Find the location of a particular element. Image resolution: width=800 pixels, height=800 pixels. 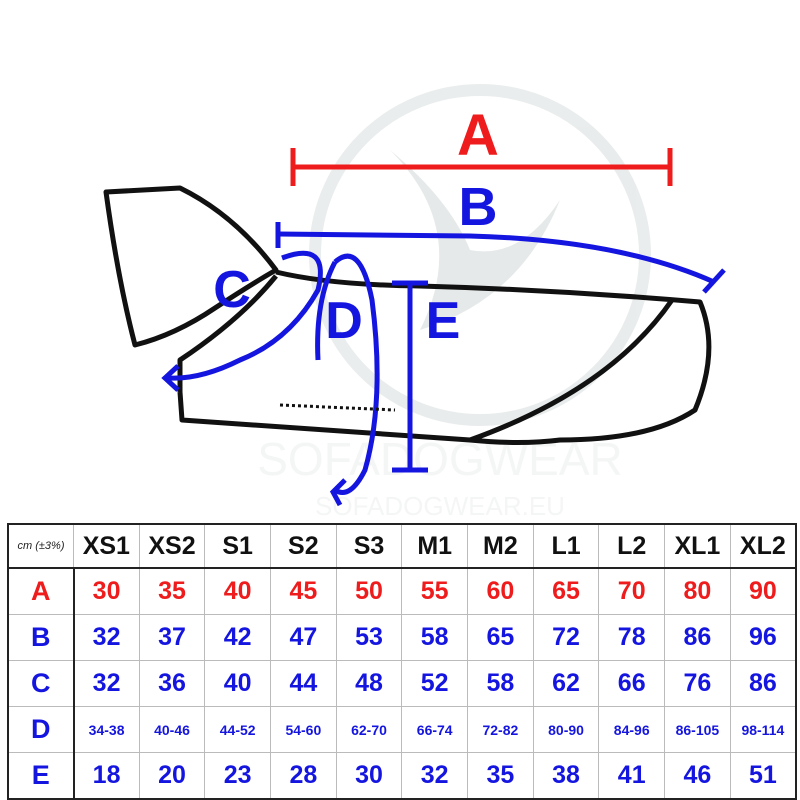

measure-a is located at coordinates (481, 167).